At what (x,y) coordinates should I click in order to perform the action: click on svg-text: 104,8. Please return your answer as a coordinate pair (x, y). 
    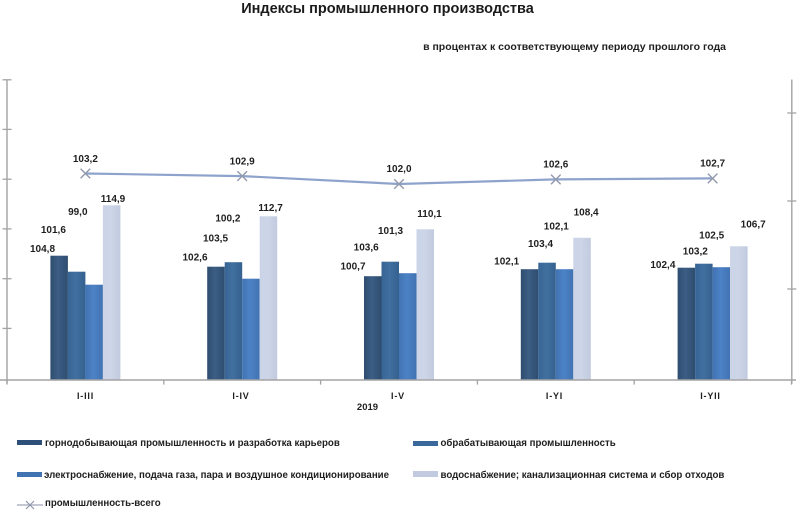
    Looking at the image, I should click on (42, 249).